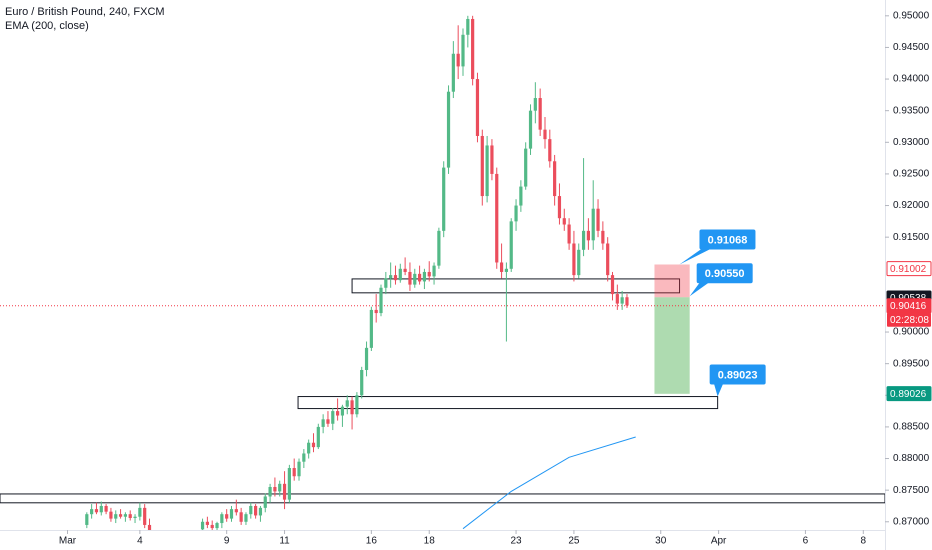  I want to click on callout-label: 0.90550, so click(725, 274).